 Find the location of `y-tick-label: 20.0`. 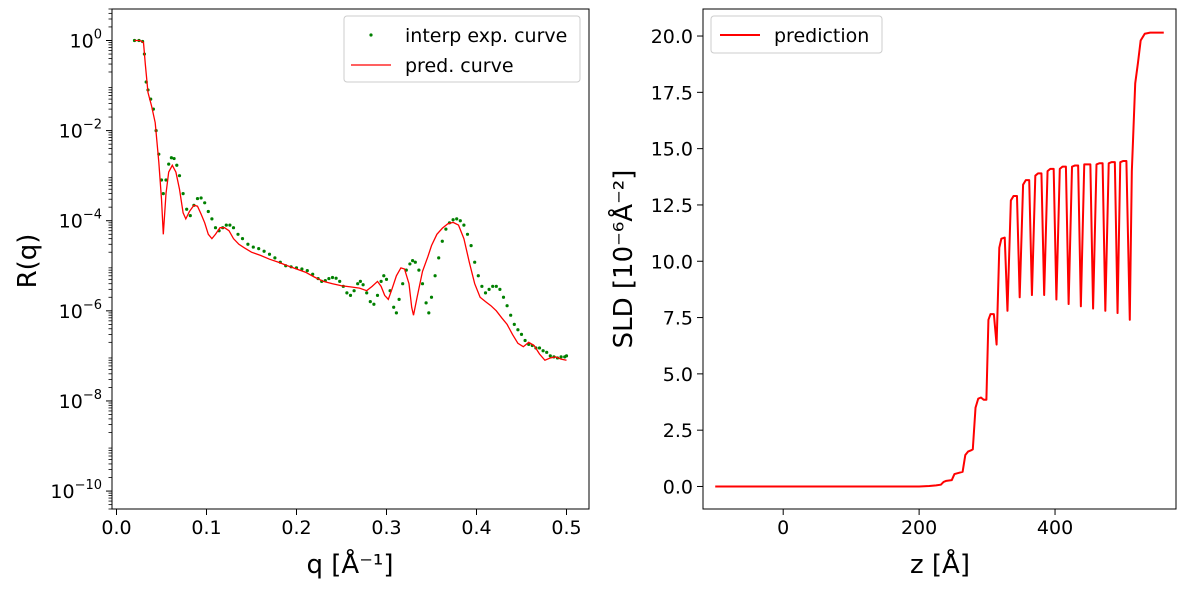

y-tick-label: 20.0 is located at coordinates (672, 37).